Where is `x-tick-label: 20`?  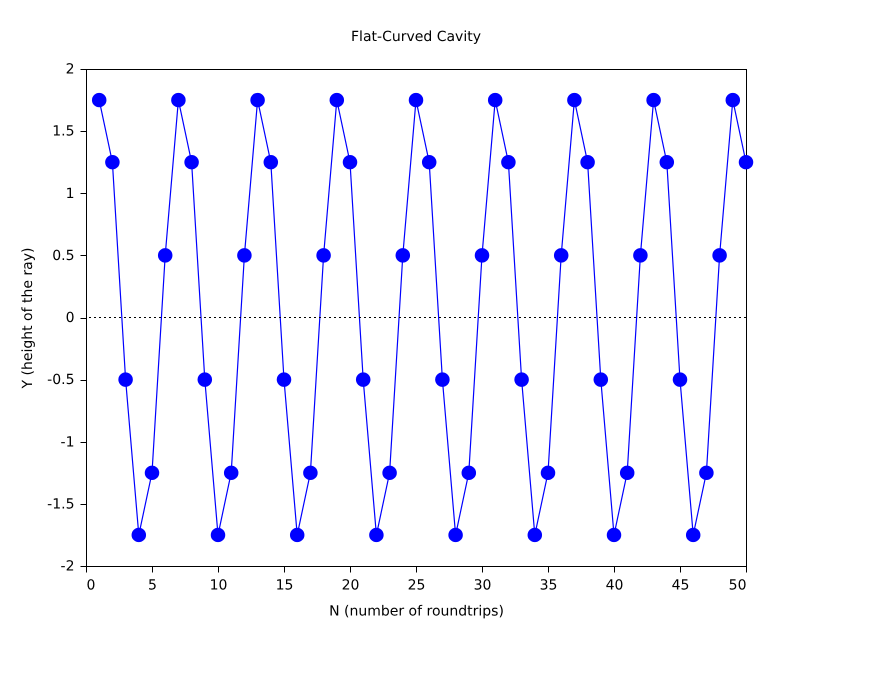
x-tick-label: 20 is located at coordinates (351, 586).